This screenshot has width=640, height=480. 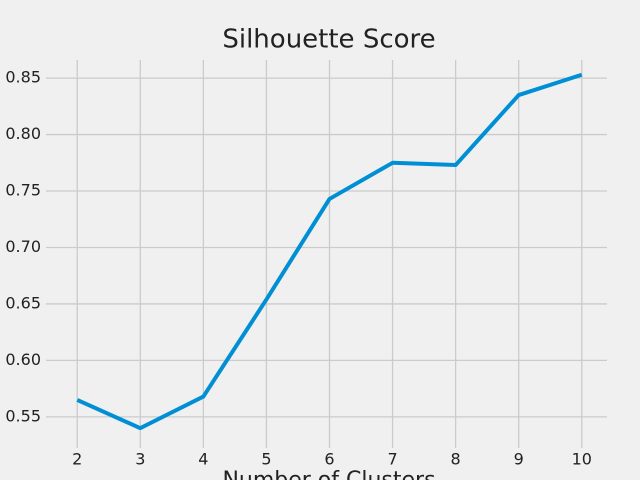 What do you see at coordinates (23, 415) in the screenshot?
I see `y-tick-label: 0.55` at bounding box center [23, 415].